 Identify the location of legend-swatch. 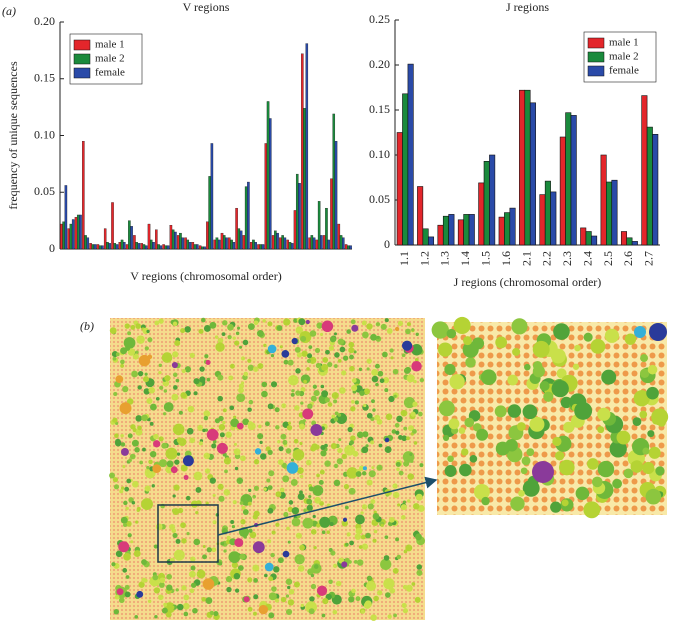
(82, 73).